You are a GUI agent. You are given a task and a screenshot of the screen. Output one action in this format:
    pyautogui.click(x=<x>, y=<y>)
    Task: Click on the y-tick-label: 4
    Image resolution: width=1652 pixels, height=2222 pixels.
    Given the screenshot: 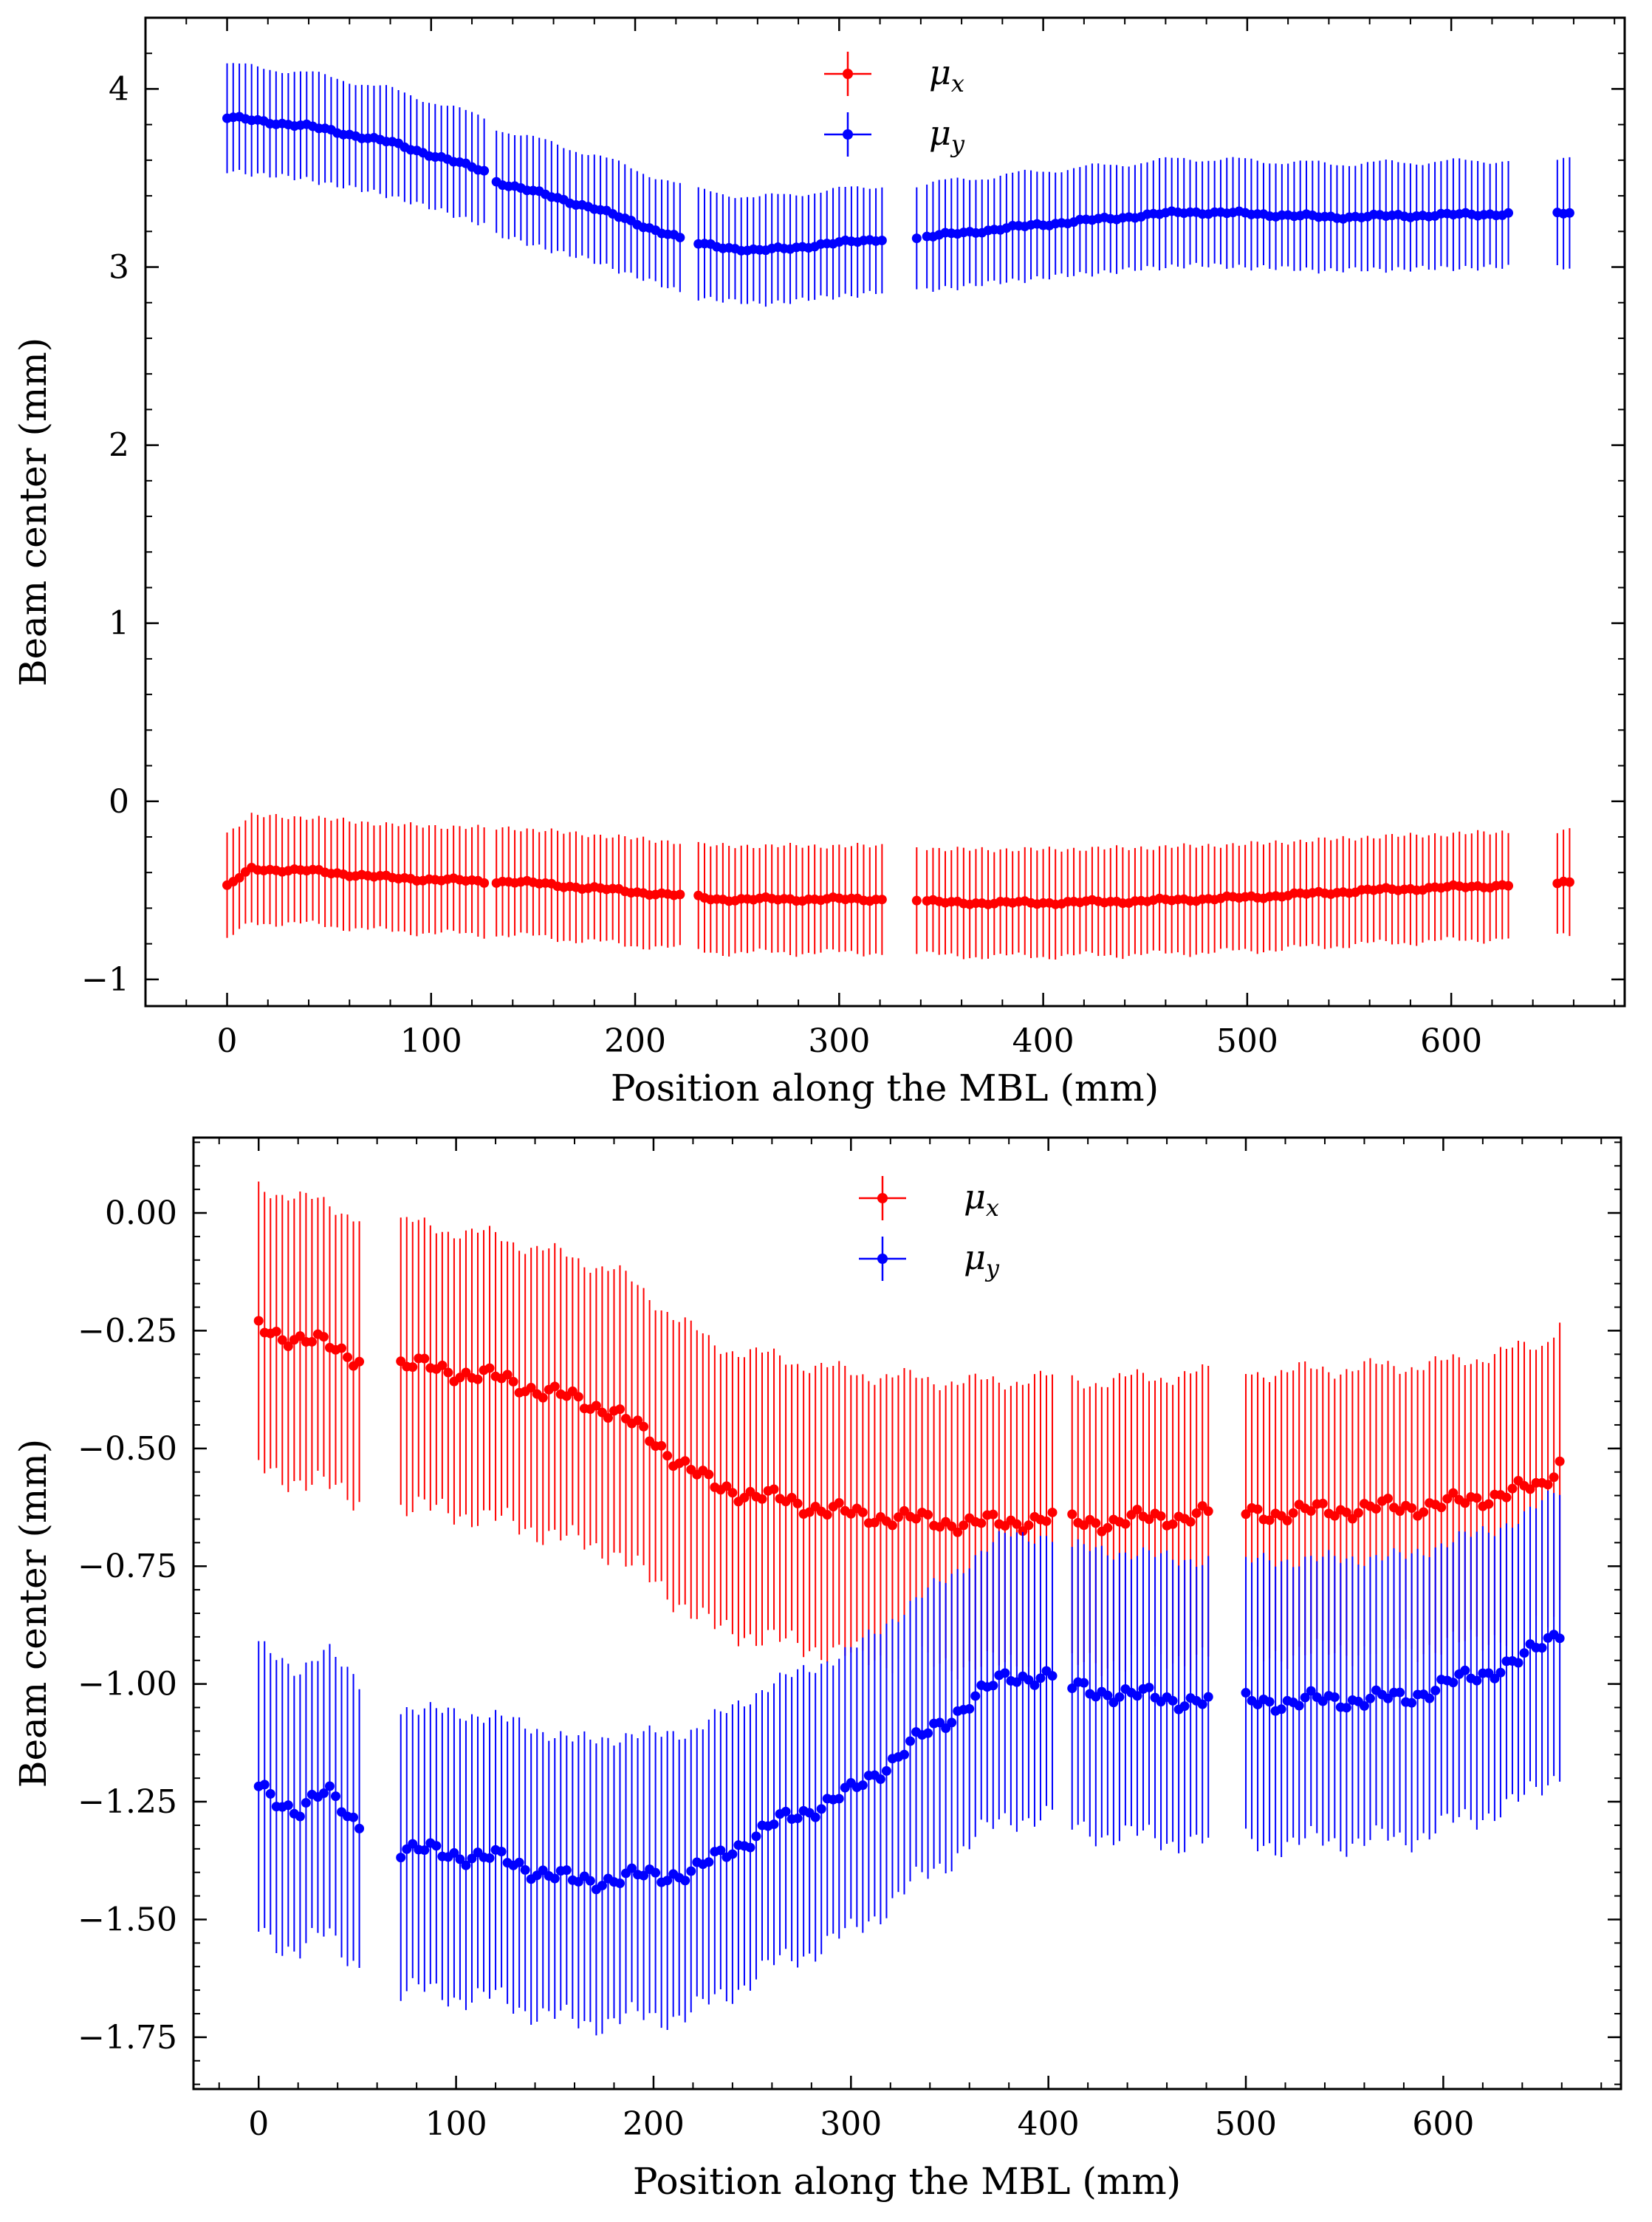 What is the action you would take?
    pyautogui.click(x=119, y=89)
    